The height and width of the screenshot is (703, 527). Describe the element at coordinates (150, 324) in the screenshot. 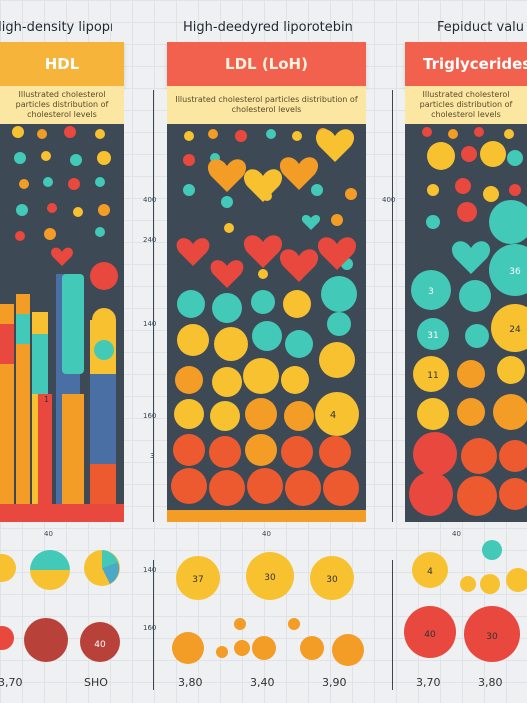

I see `tick-3: 140` at that location.